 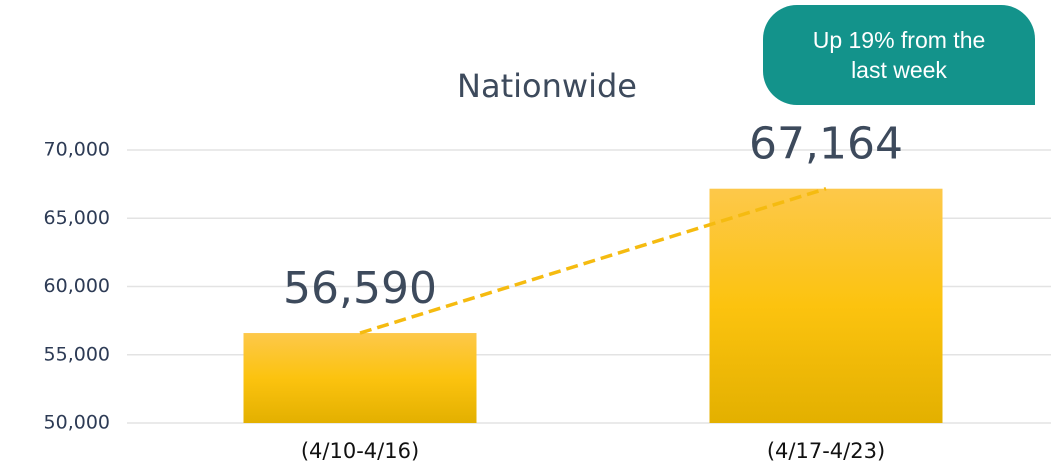 I want to click on value-label: 67,164, so click(x=826, y=144).